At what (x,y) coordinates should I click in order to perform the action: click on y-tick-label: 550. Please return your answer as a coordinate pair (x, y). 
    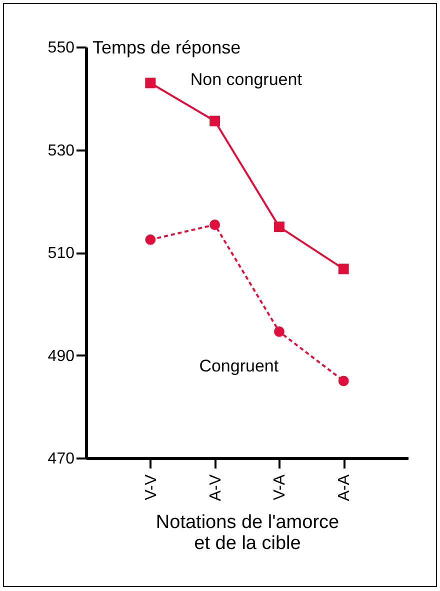
    Looking at the image, I should click on (61, 48).